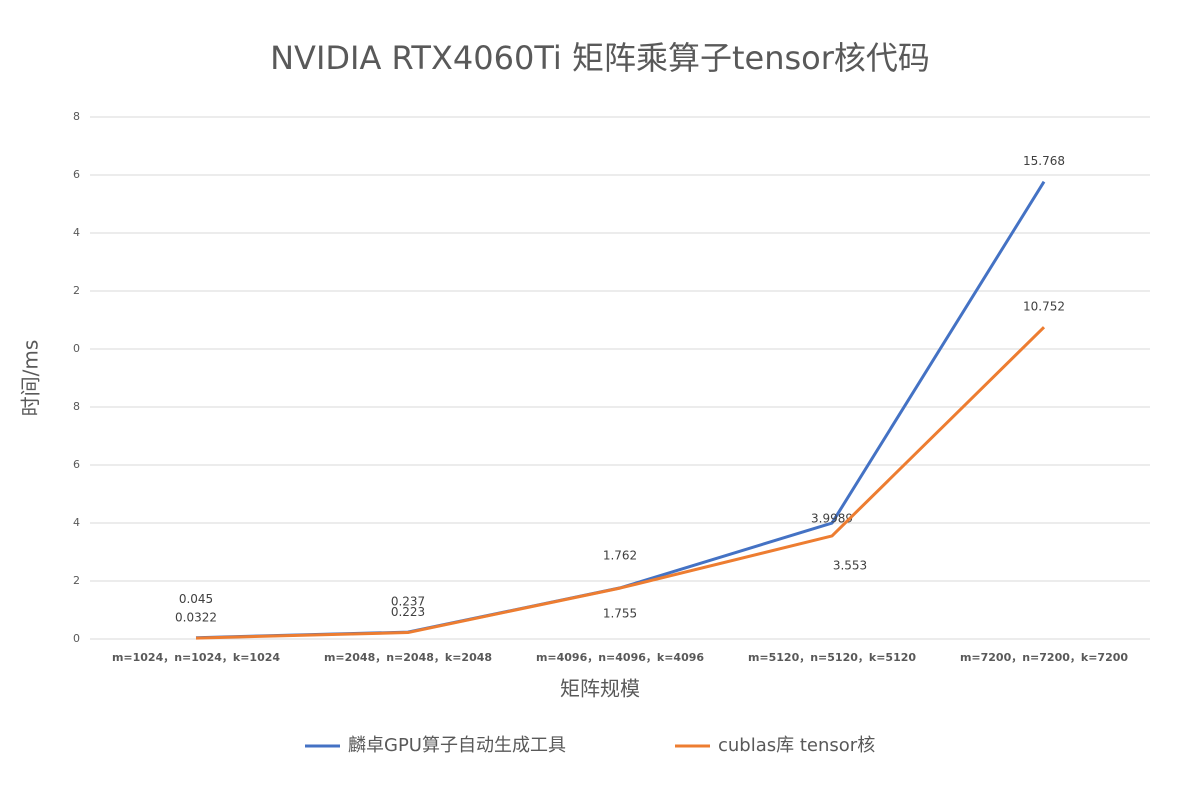  What do you see at coordinates (196, 599) in the screenshot?
I see `data-label: 0.045` at bounding box center [196, 599].